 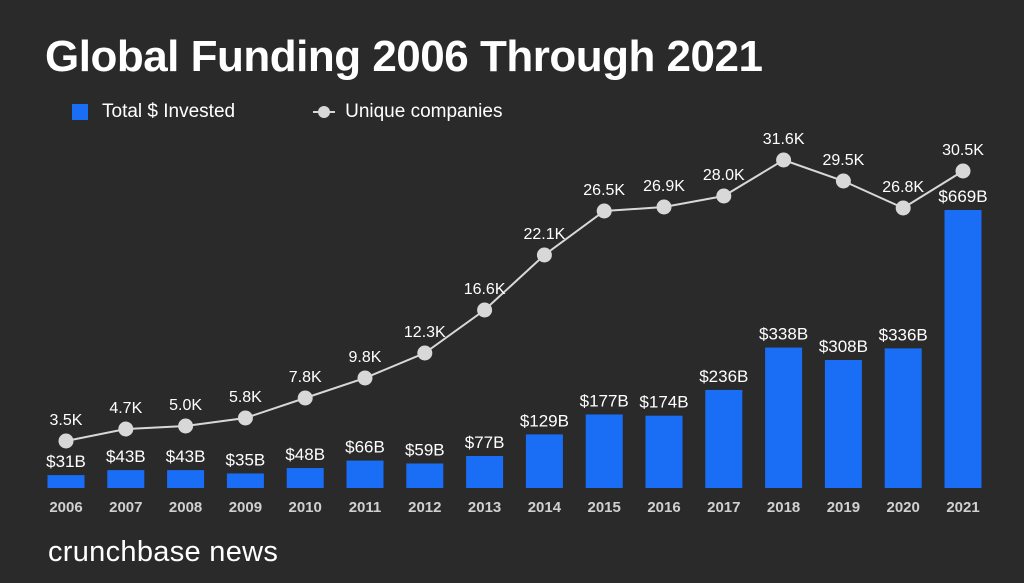 I want to click on line-point-2015, so click(x=604, y=211).